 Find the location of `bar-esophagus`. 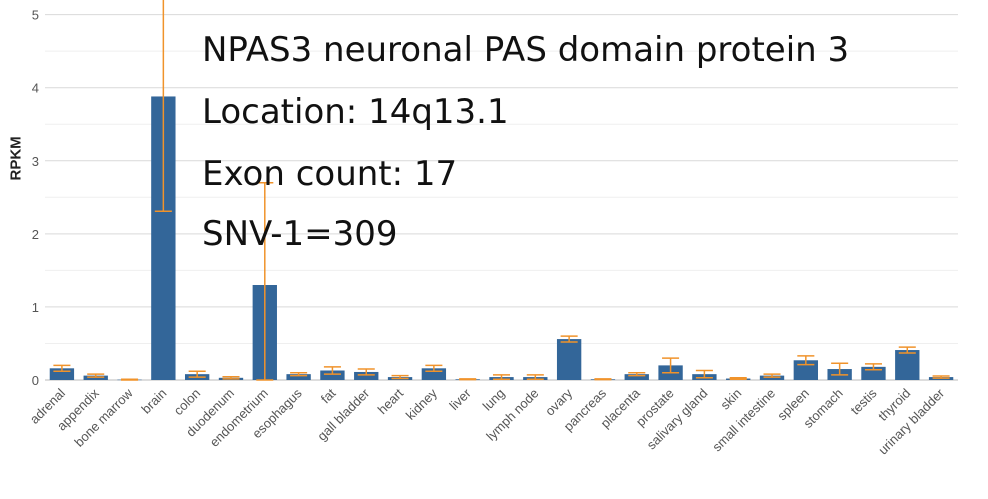

bar-esophagus is located at coordinates (298, 377).